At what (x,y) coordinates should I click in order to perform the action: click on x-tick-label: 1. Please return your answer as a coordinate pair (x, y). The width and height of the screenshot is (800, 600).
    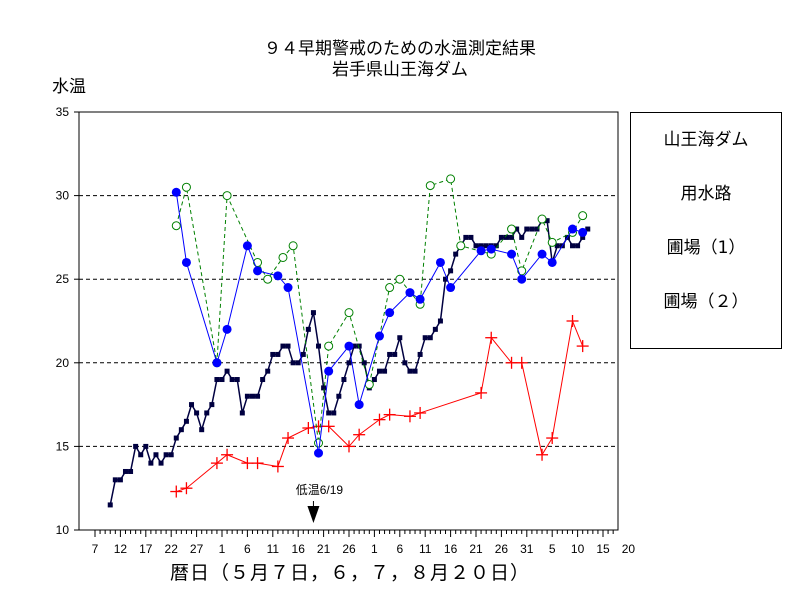
    Looking at the image, I should click on (374, 549).